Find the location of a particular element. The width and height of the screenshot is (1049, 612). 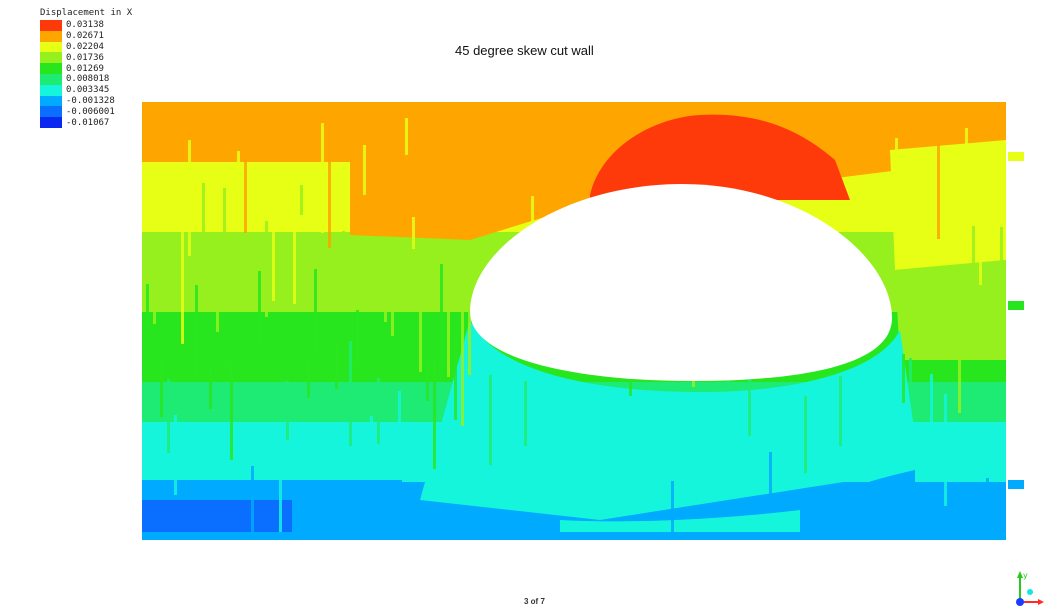

legend-value: -0.006001 is located at coordinates (90, 111).